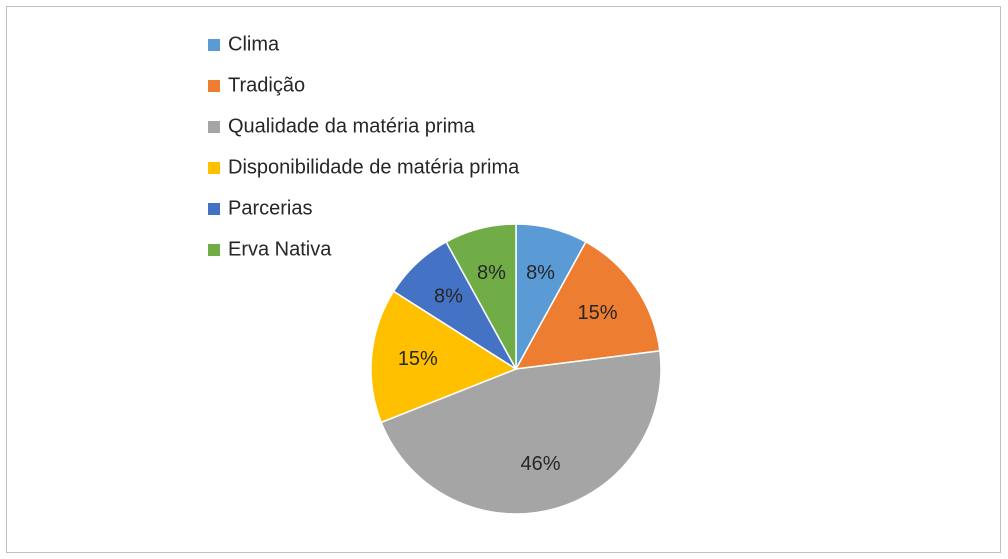  Describe the element at coordinates (270, 208) in the screenshot. I see `legend-label: Parcerias` at that location.